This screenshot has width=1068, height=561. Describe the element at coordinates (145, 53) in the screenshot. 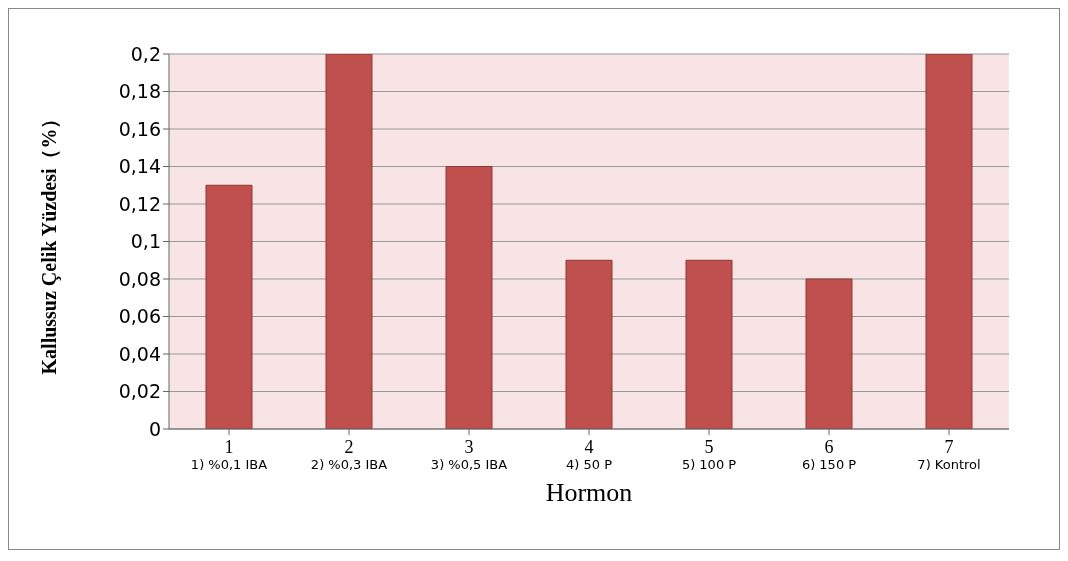

I see `y-tick-label: 0,2` at that location.